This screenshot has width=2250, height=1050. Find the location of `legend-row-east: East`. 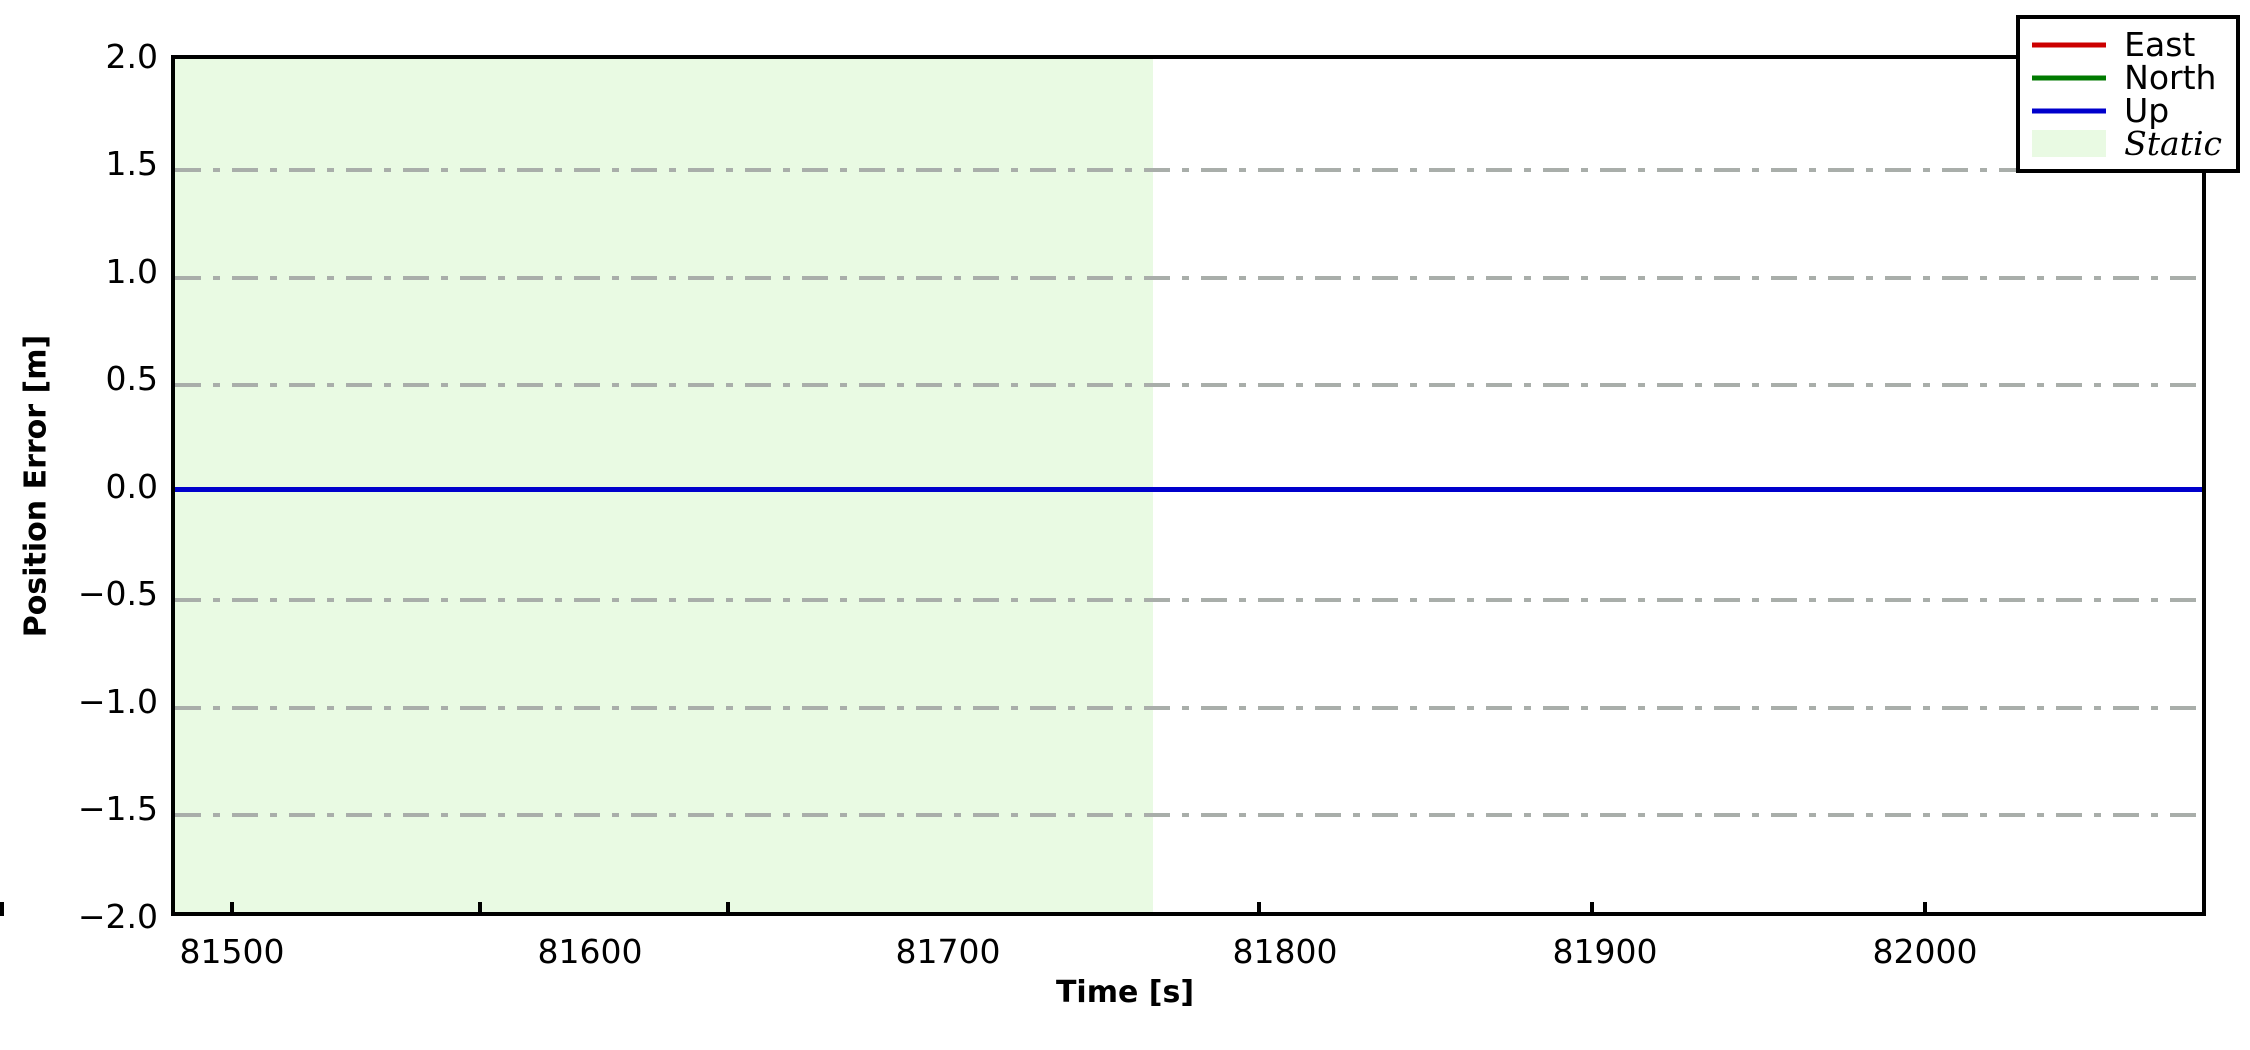

legend-row-east: East is located at coordinates (2127, 44).